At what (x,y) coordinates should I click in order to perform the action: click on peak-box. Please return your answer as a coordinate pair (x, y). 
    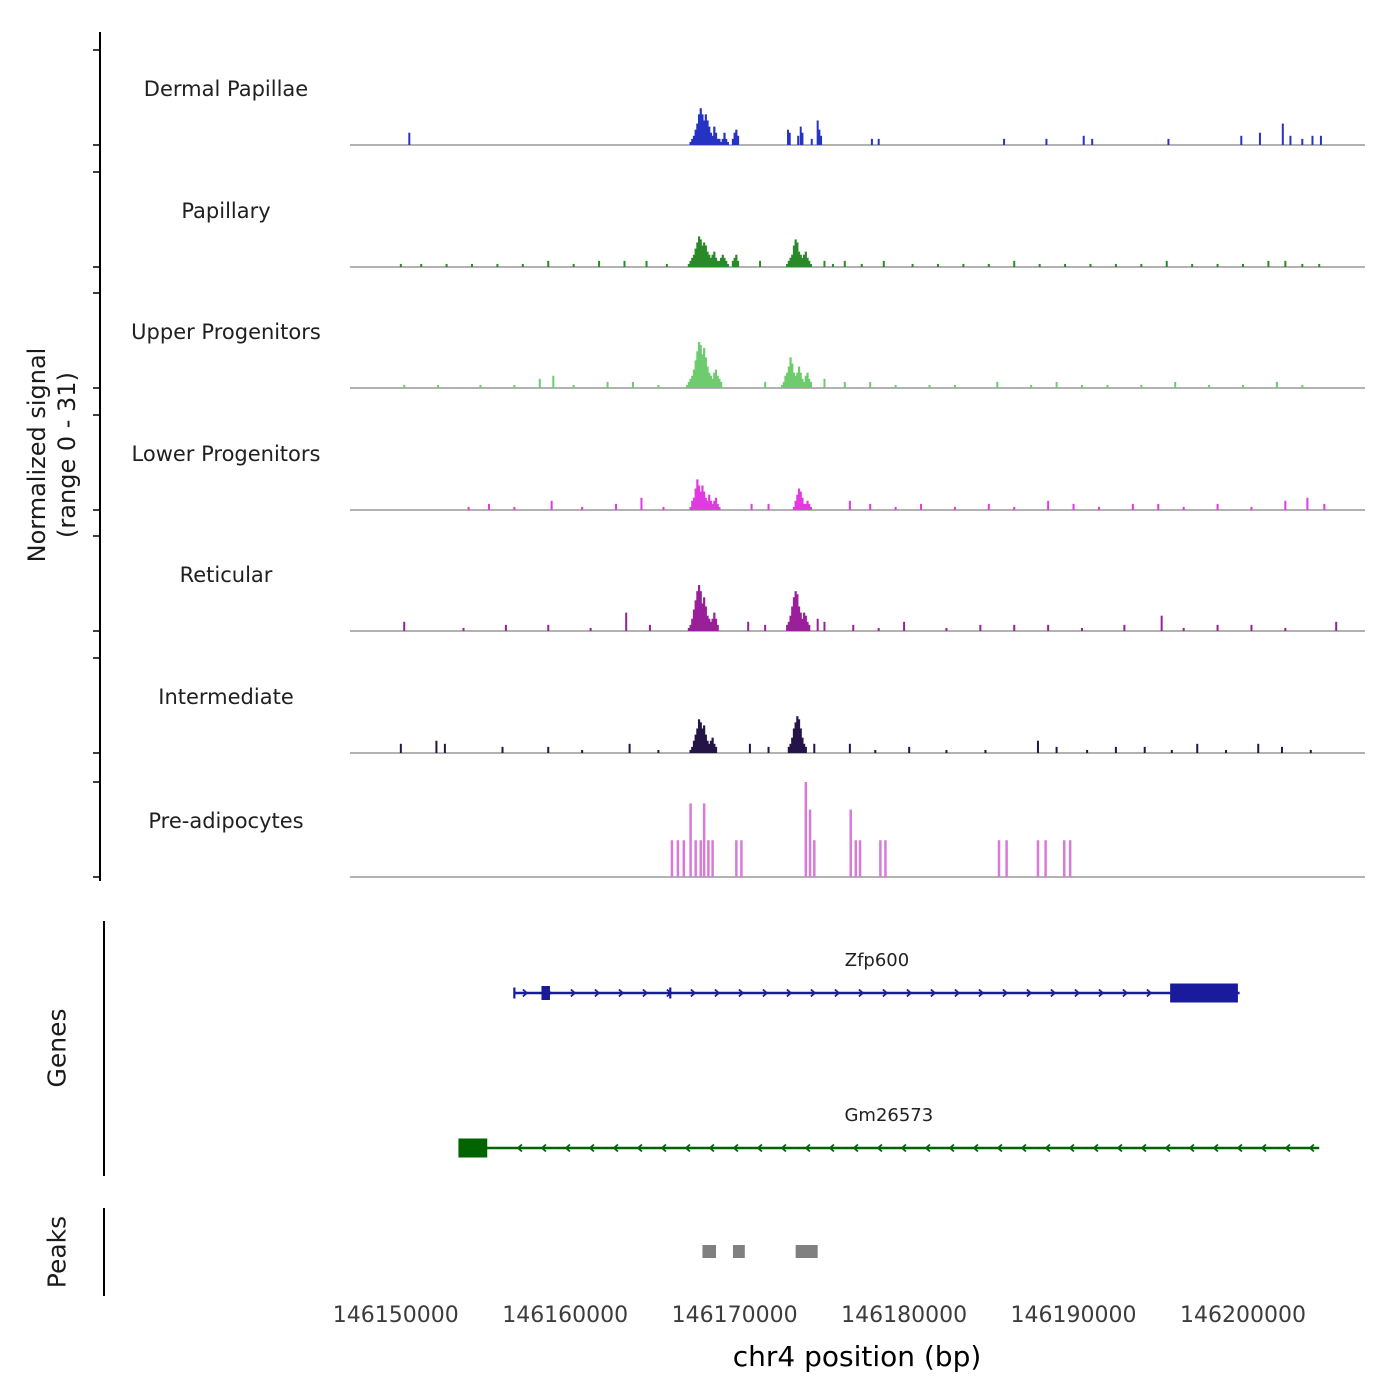
    Looking at the image, I should click on (806, 1251).